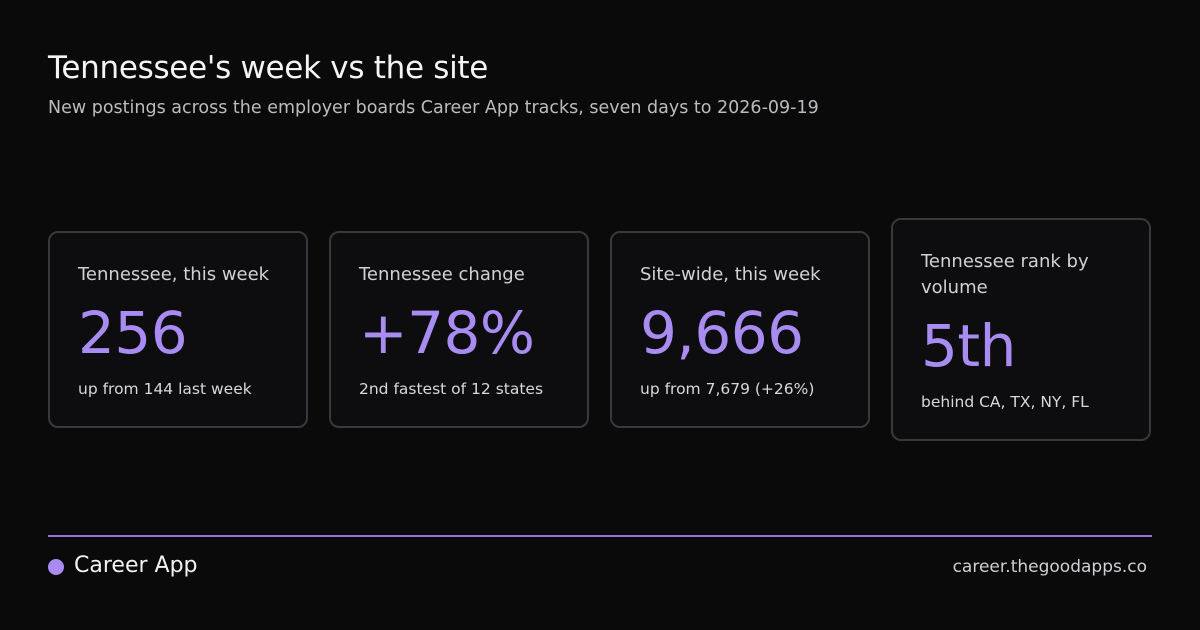 The image size is (1200, 630). I want to click on stat-value: 256, so click(133, 333).